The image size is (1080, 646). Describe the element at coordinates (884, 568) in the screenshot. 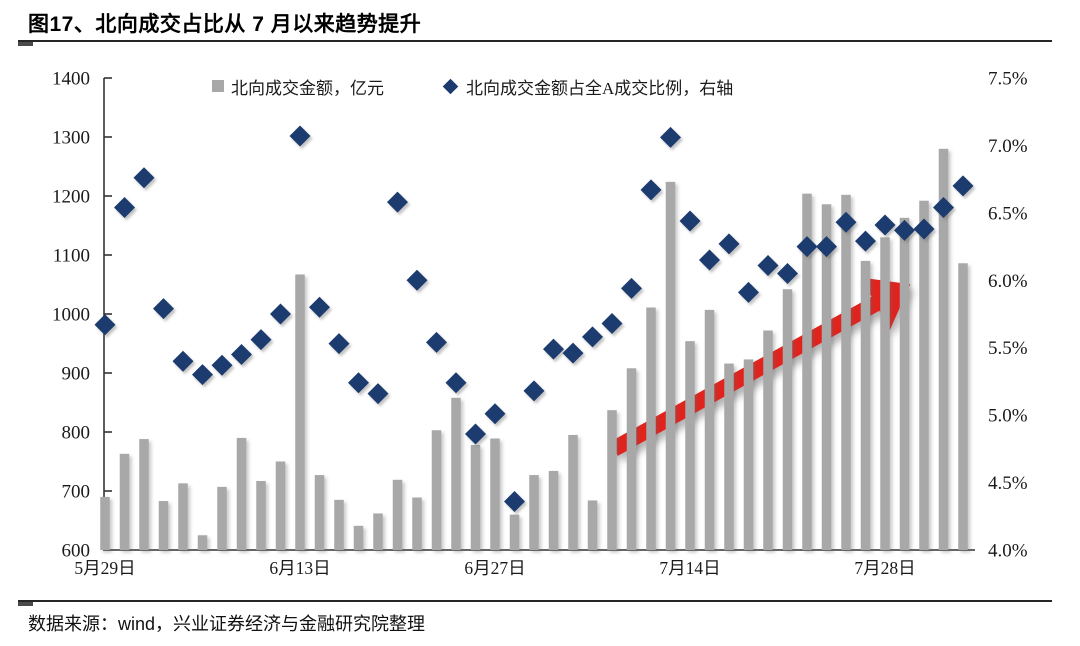

I see `svg-text: 7月28日` at that location.